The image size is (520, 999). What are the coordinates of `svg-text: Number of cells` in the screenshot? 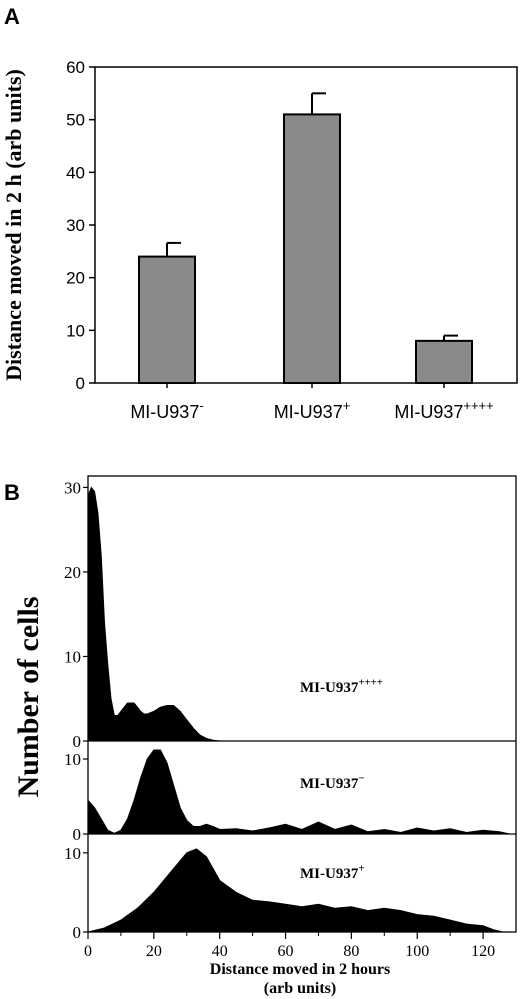 It's located at (28, 696).